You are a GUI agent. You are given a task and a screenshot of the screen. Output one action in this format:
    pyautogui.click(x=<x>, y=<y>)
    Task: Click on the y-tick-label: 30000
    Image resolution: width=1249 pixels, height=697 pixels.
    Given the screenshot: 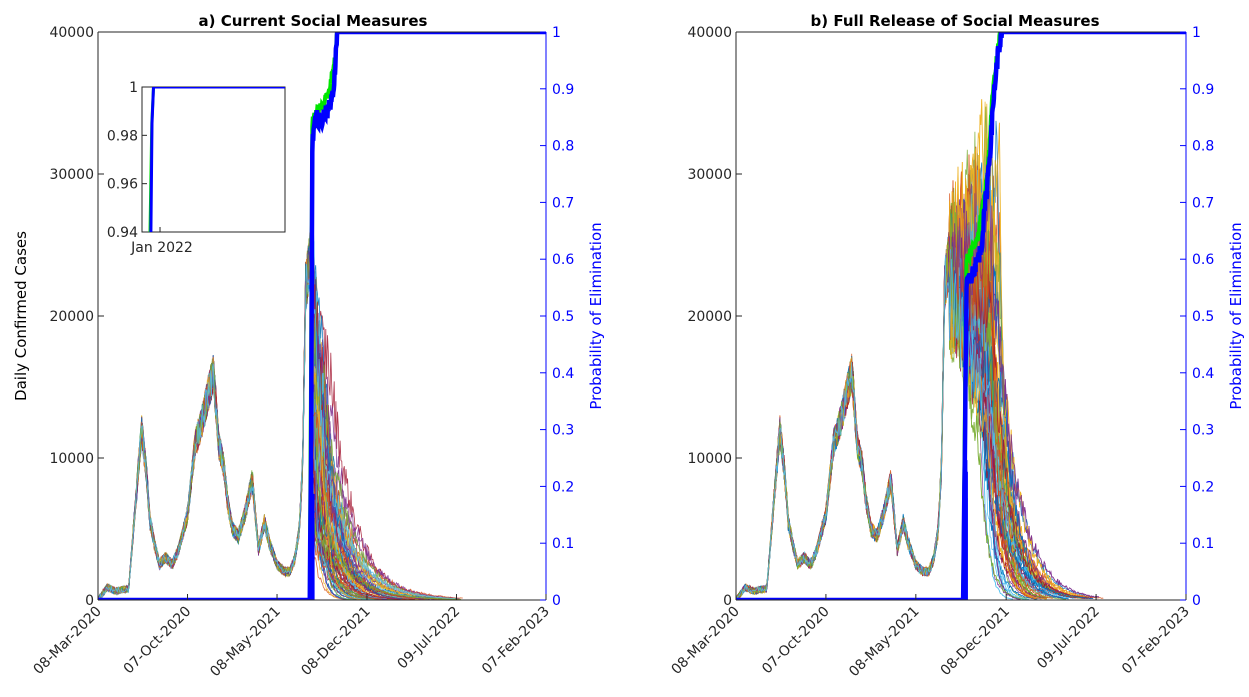 What is the action you would take?
    pyautogui.click(x=709, y=175)
    